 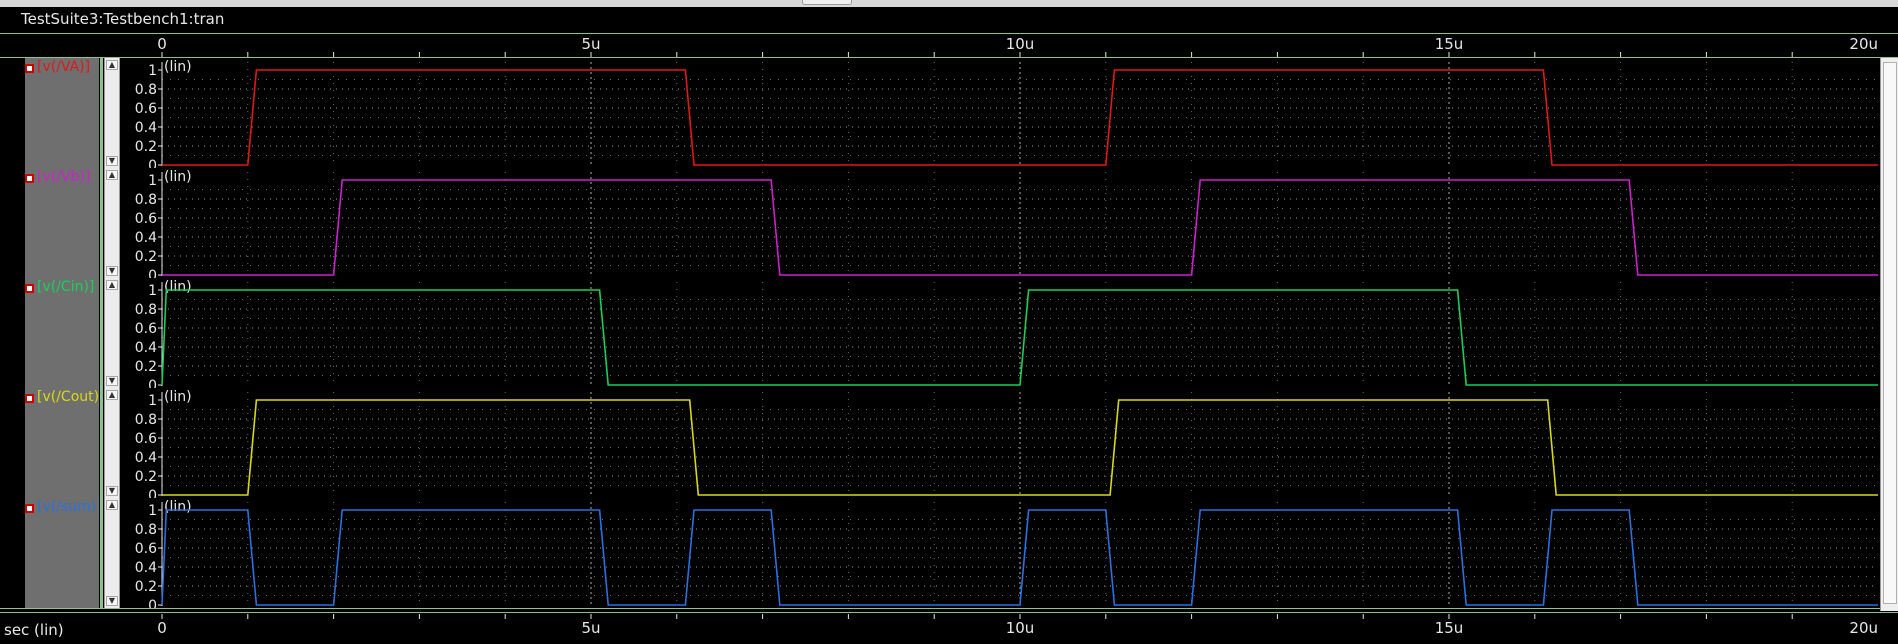 I want to click on signal-name: [v(/Cout)], so click(x=68, y=397).